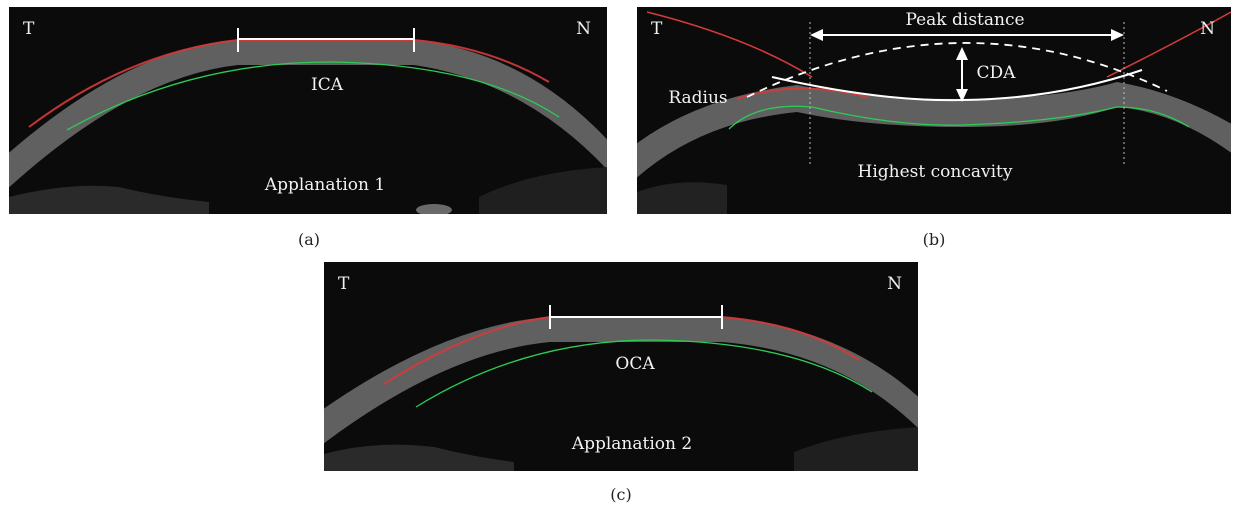 The width and height of the screenshot is (1239, 508). What do you see at coordinates (309, 239) in the screenshot?
I see `caption-a: (a)` at bounding box center [309, 239].